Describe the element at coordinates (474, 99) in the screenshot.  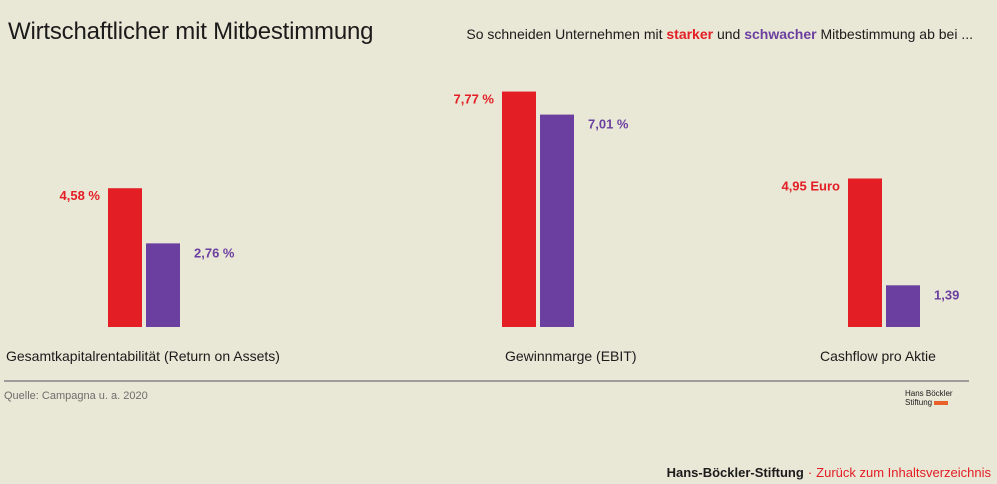
I see `data-label-strong-1: 7,77 %` at that location.